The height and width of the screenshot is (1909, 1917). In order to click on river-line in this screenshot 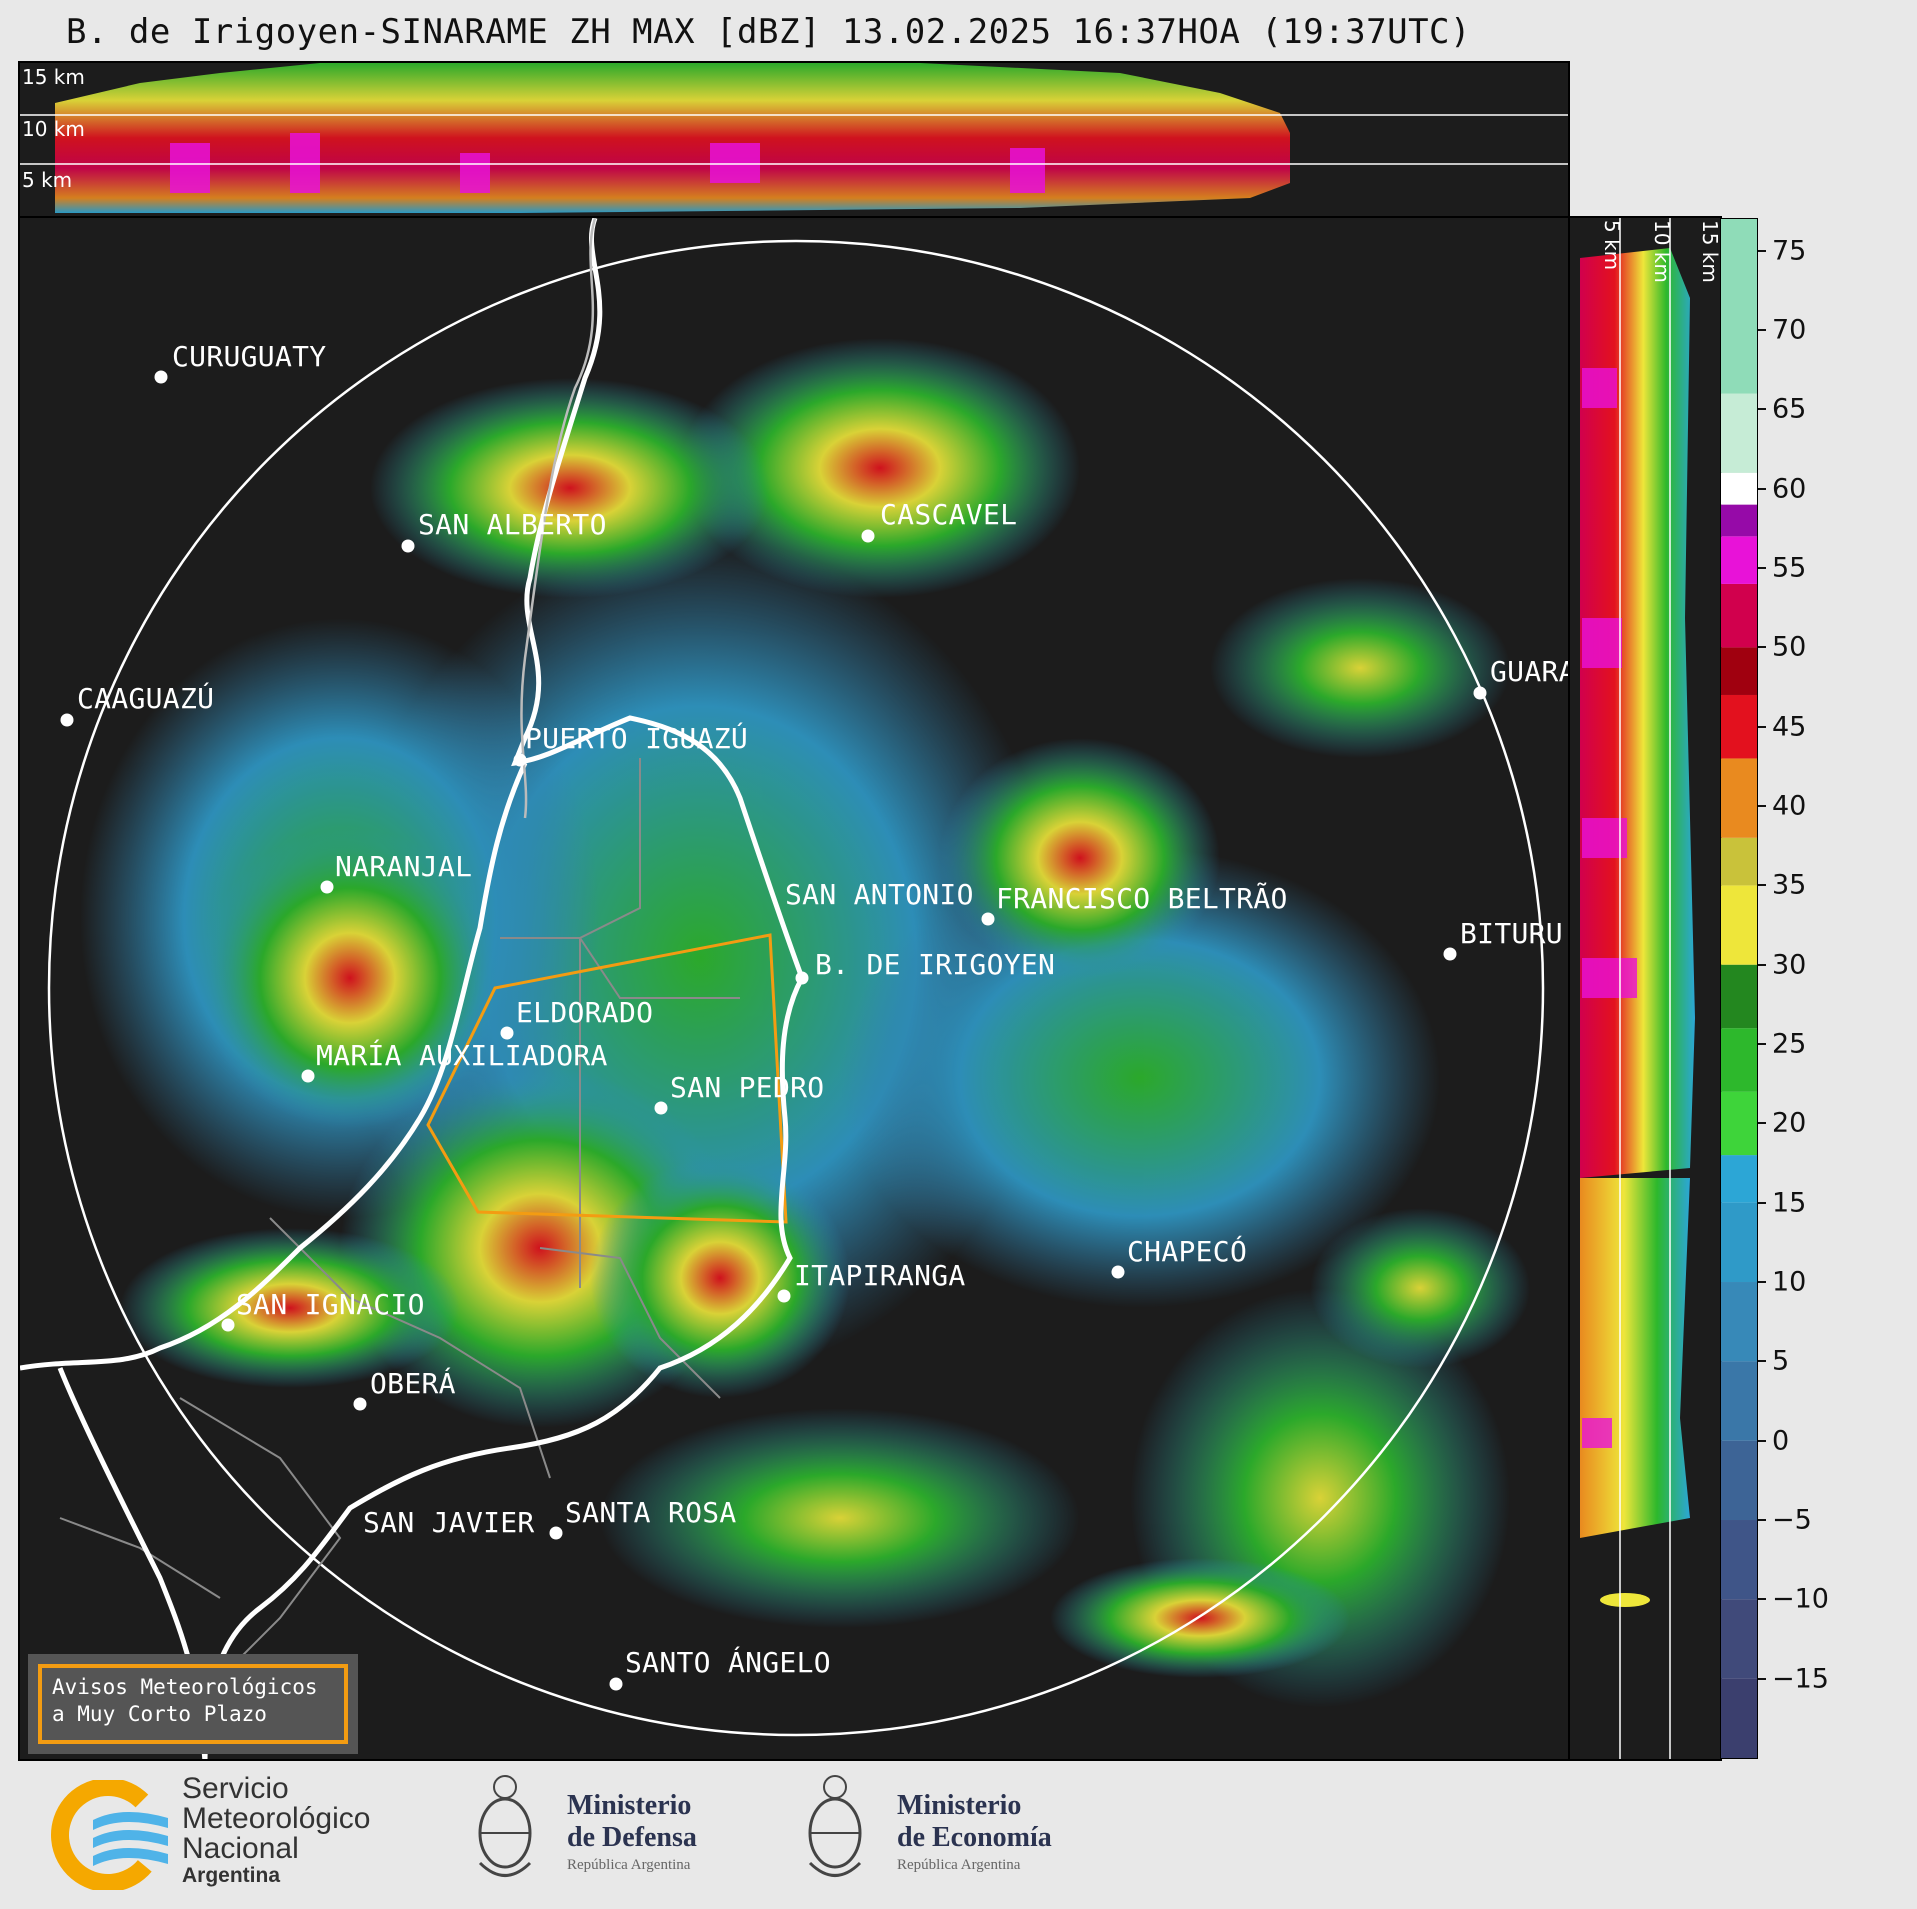, I will do `click(558, 518)`.